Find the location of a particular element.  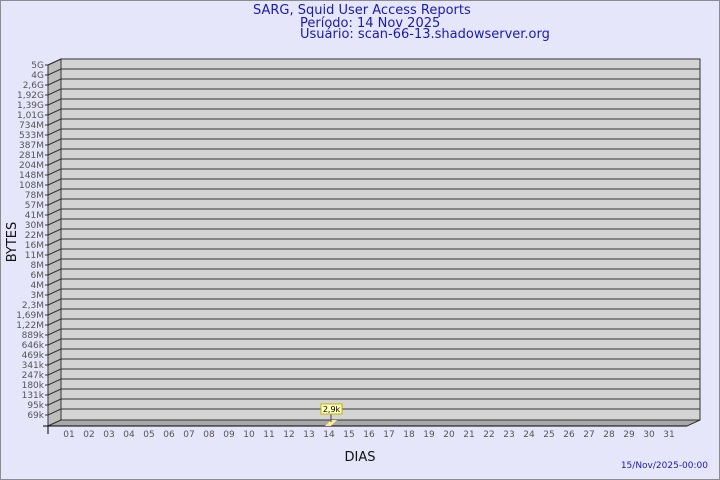

chart-period: Período: 14 Nov 2025 is located at coordinates (370, 23).